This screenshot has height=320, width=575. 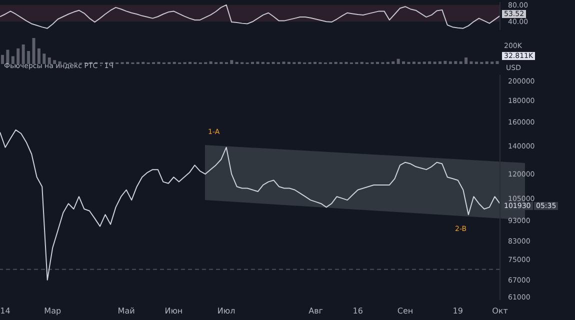 I want to click on x-tick-label: Июл, so click(x=226, y=311).